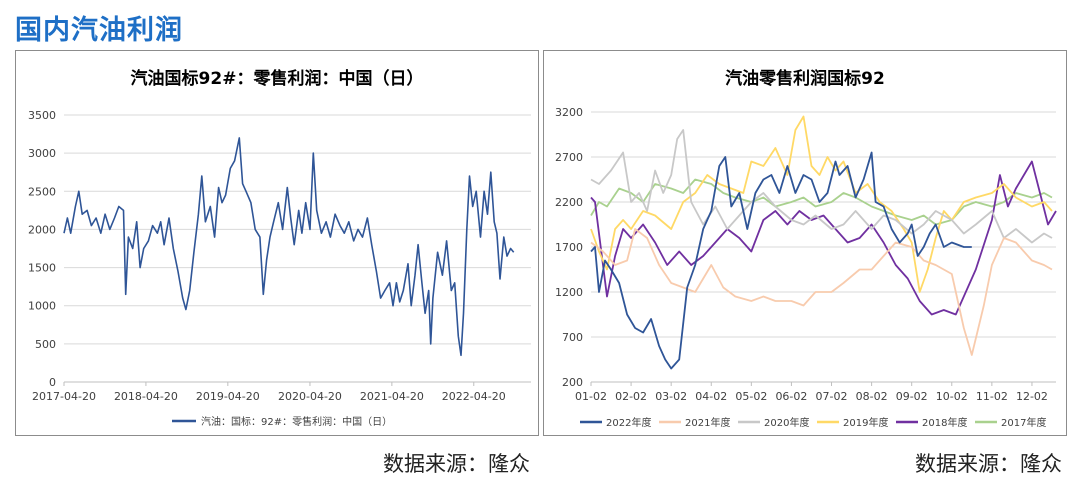 The width and height of the screenshot is (1080, 485). Describe the element at coordinates (569, 112) in the screenshot. I see `y-tick-label: 3200` at that location.